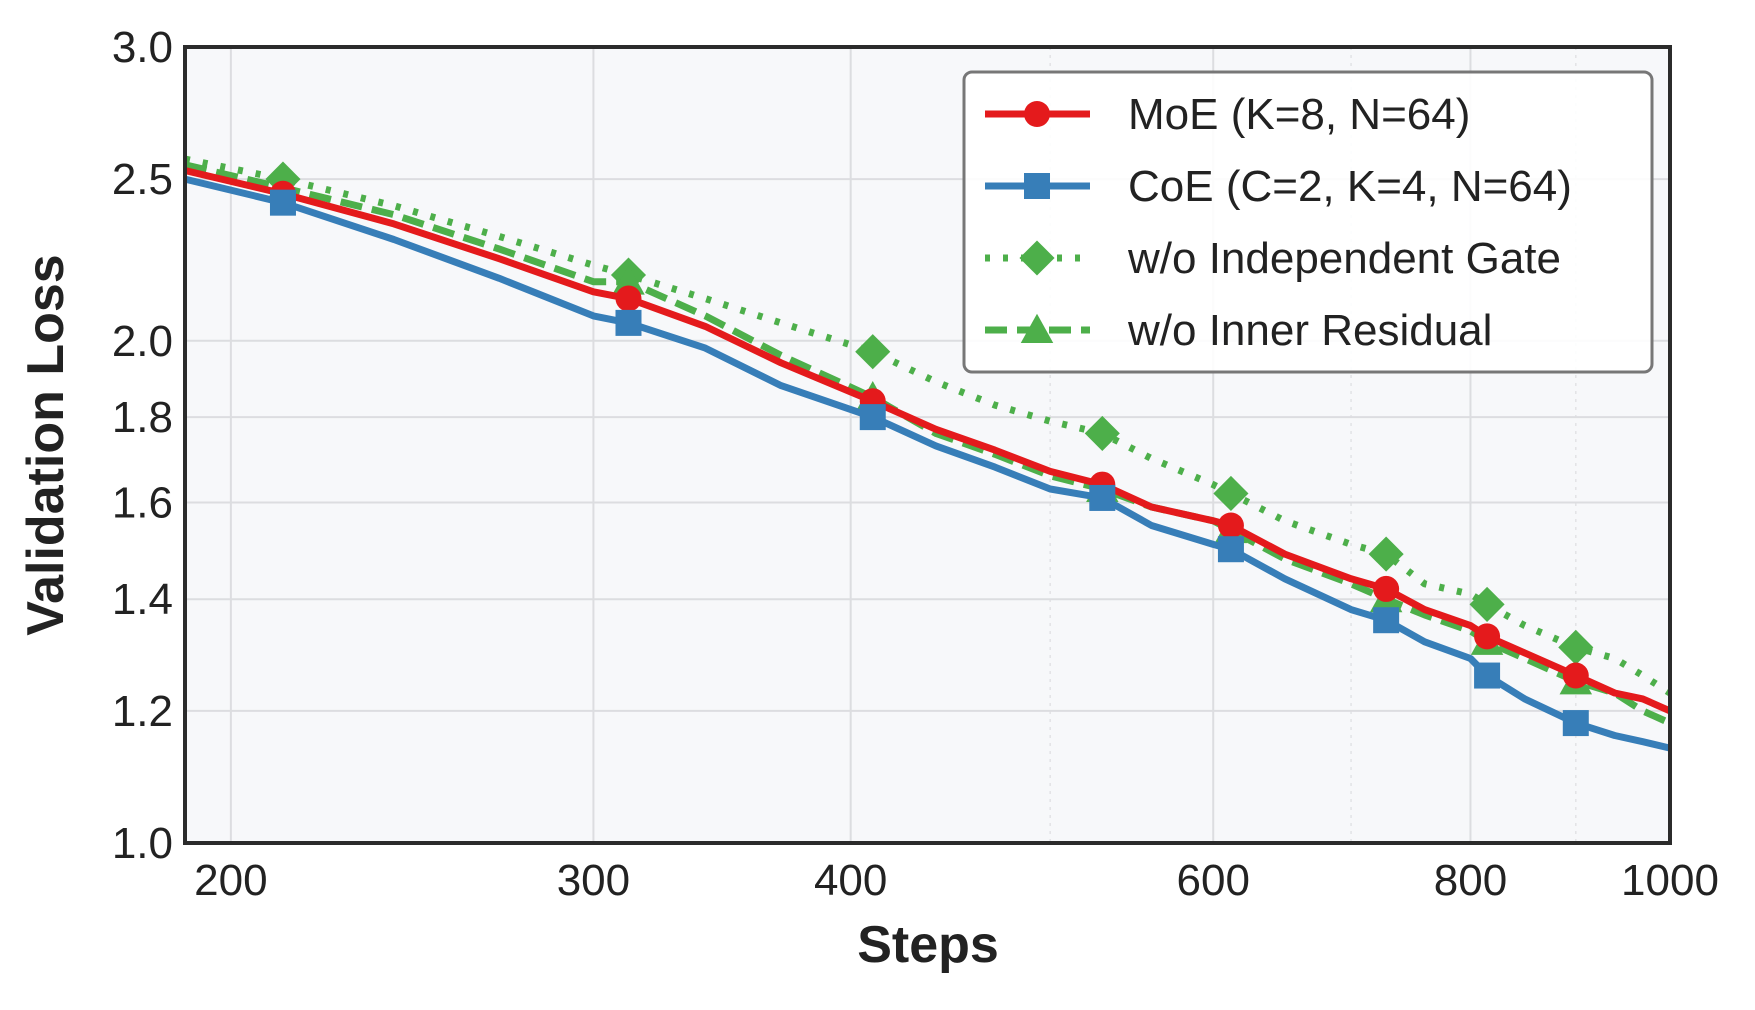 The width and height of the screenshot is (1755, 1010). Describe the element at coordinates (46, 444) in the screenshot. I see `y-axis-label: Validation Loss` at that location.